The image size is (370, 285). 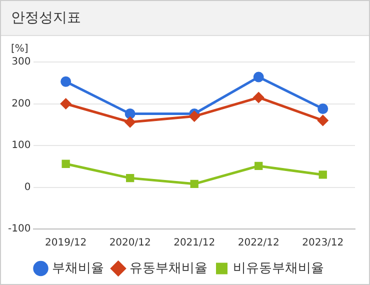 I want to click on y-tick-label: 300, so click(x=21, y=62).